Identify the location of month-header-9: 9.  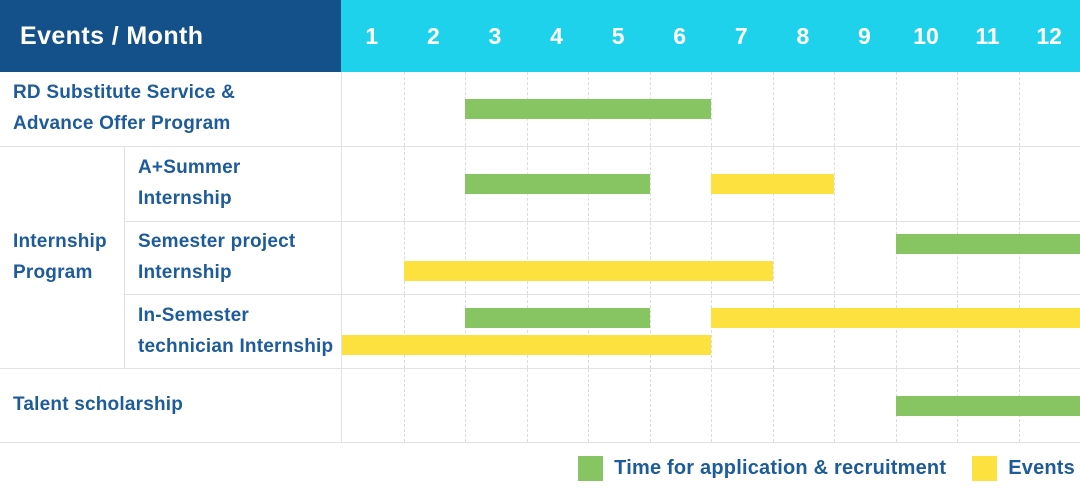
(864, 35).